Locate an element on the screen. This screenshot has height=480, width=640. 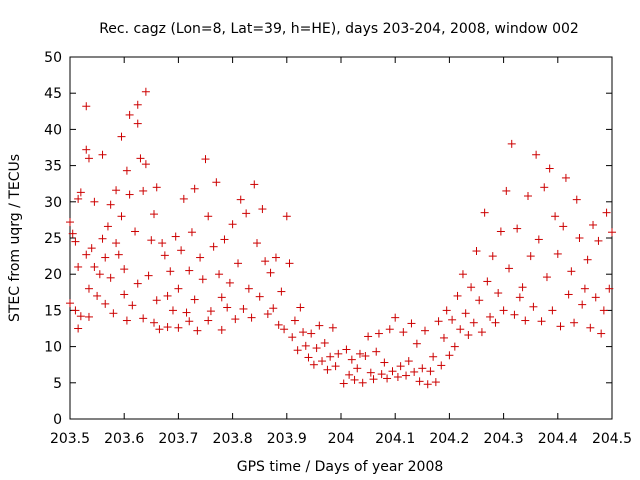
x-tick-label: 203.5 is located at coordinates (70, 439).